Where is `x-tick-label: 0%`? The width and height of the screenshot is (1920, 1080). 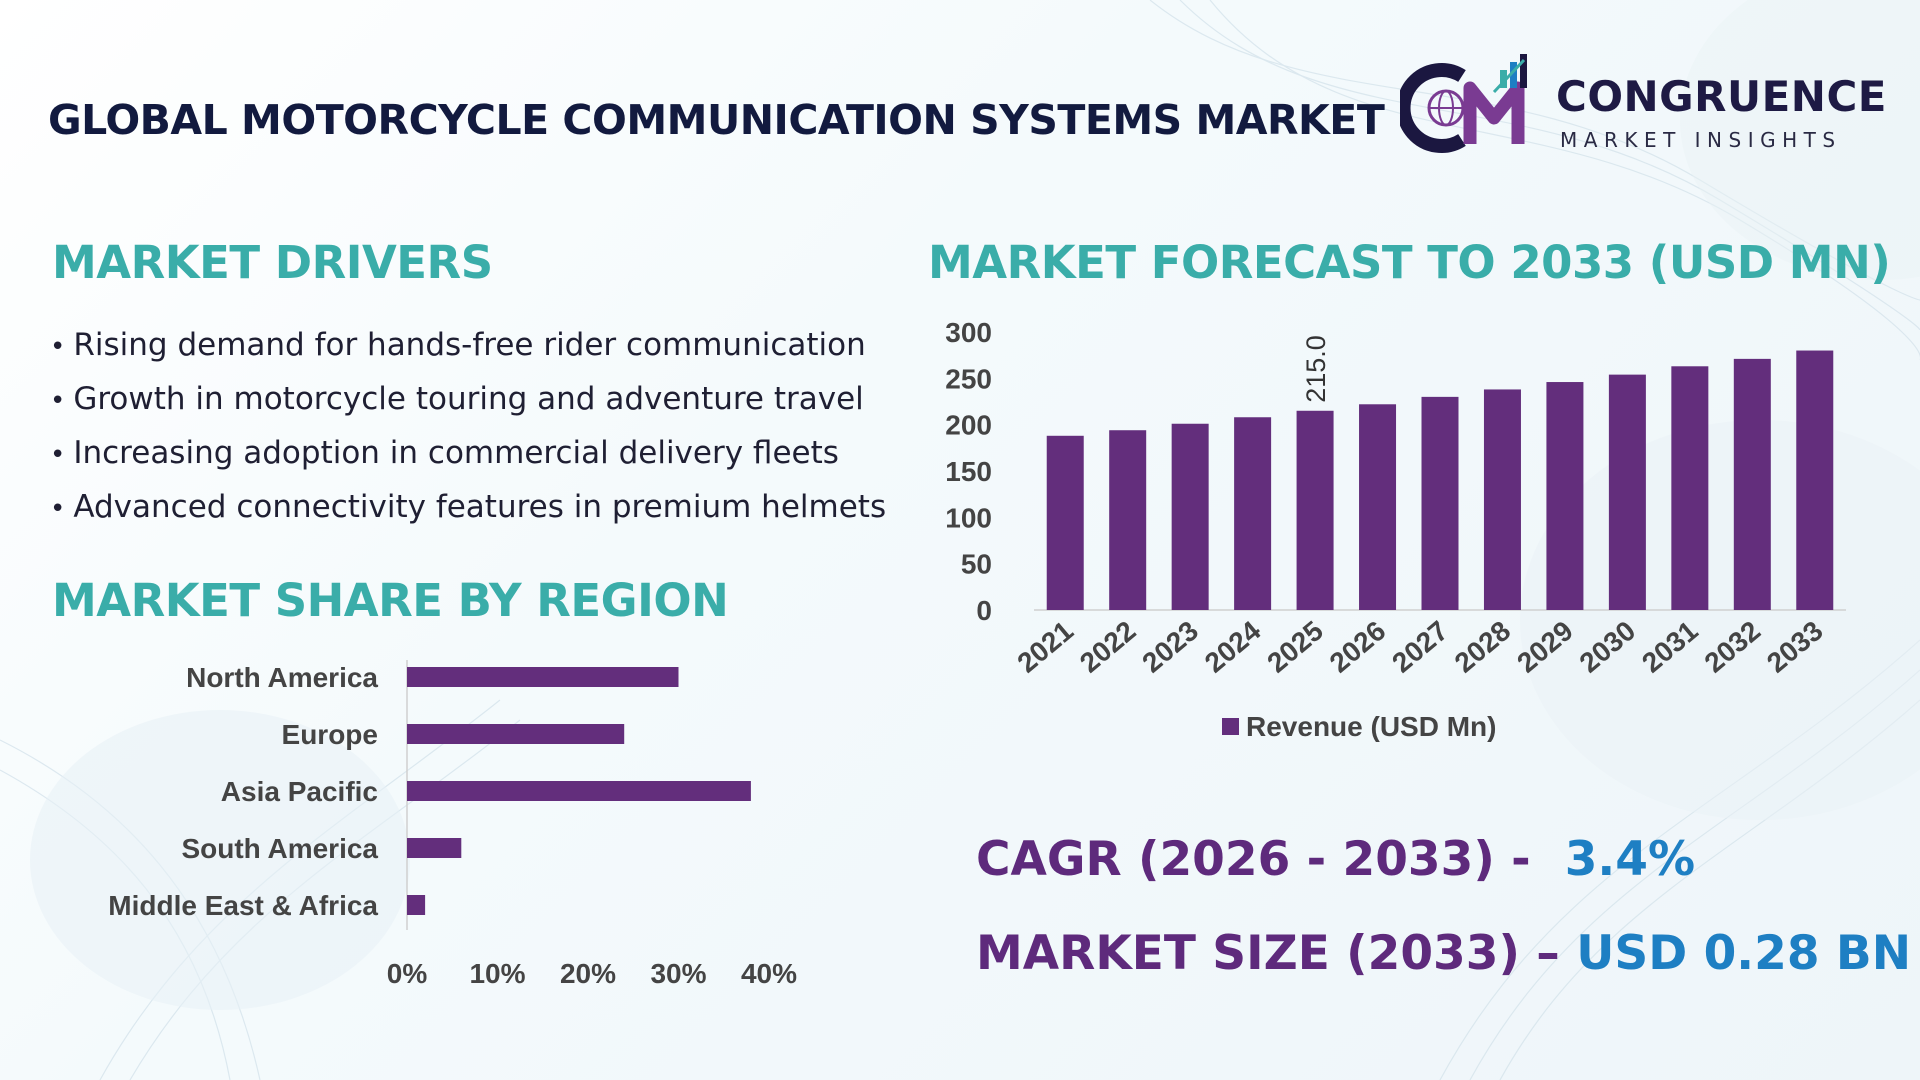 x-tick-label: 0% is located at coordinates (407, 973).